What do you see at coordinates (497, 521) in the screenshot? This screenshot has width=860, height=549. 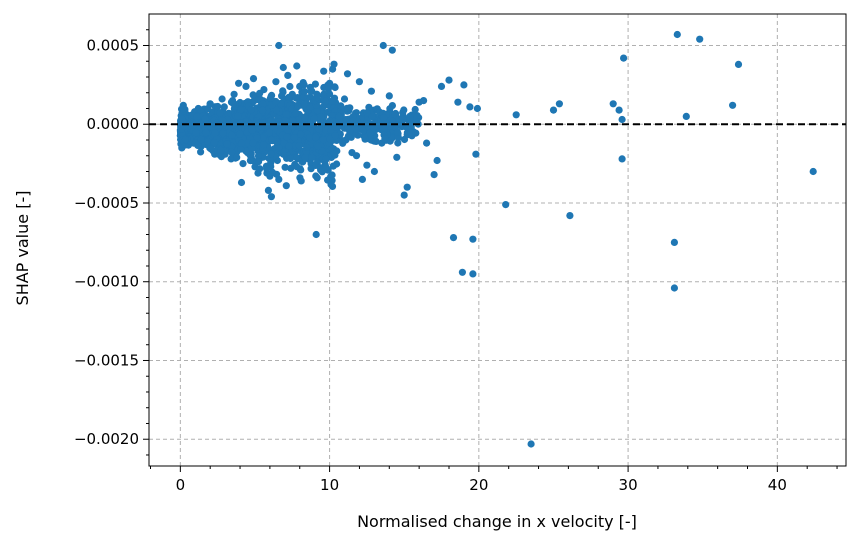 I see `x-axis-label: Normalised change in x velocity [-]` at bounding box center [497, 521].